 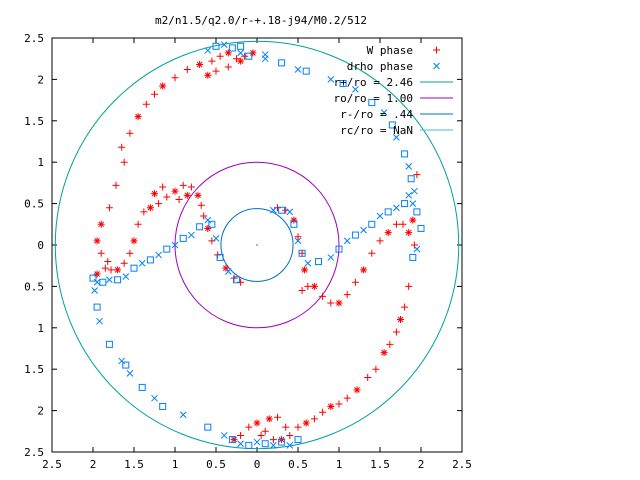 I want to click on legend-label: r+/ro = 2.46, so click(x=373, y=82).